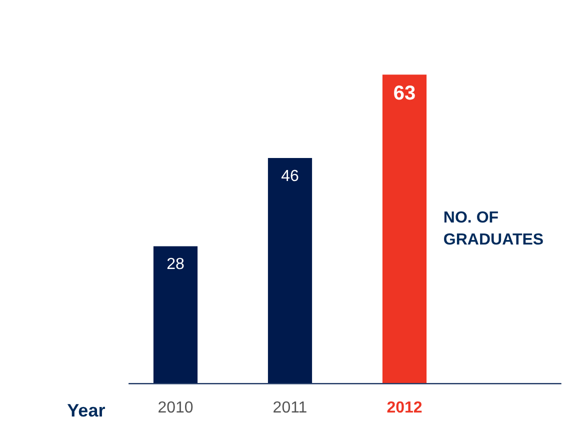  Describe the element at coordinates (404, 93) in the screenshot. I see `data-label: 63` at that location.